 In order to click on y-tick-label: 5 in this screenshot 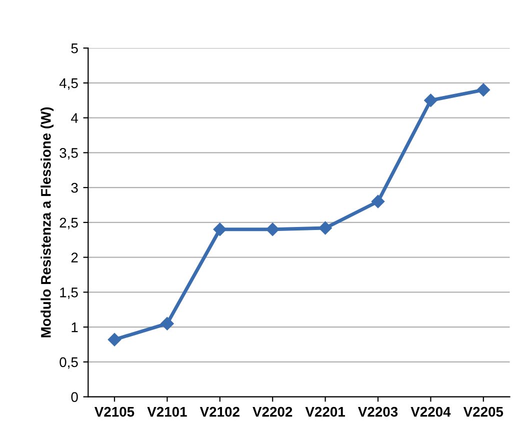, I will do `click(74, 49)`.